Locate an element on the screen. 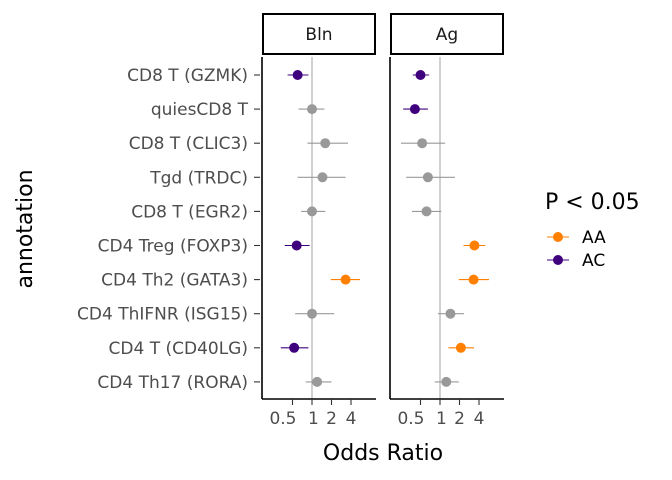  y-tick-label: CD8 T (EGR2) is located at coordinates (189, 212).